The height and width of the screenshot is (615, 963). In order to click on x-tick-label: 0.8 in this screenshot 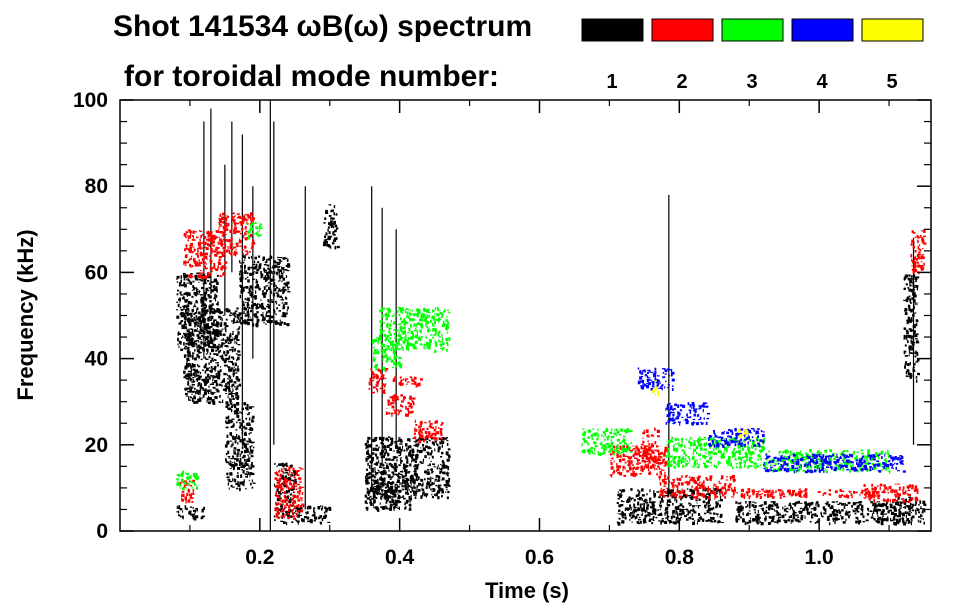, I will do `click(680, 557)`.